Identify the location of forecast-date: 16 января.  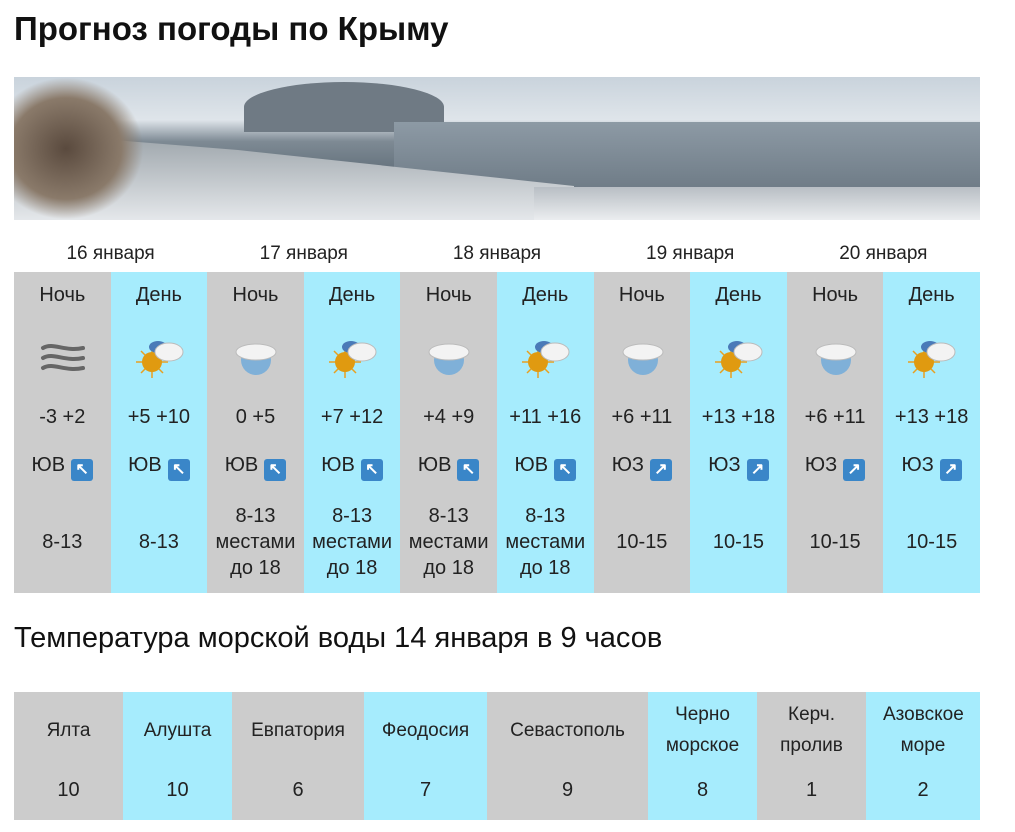
(110, 253).